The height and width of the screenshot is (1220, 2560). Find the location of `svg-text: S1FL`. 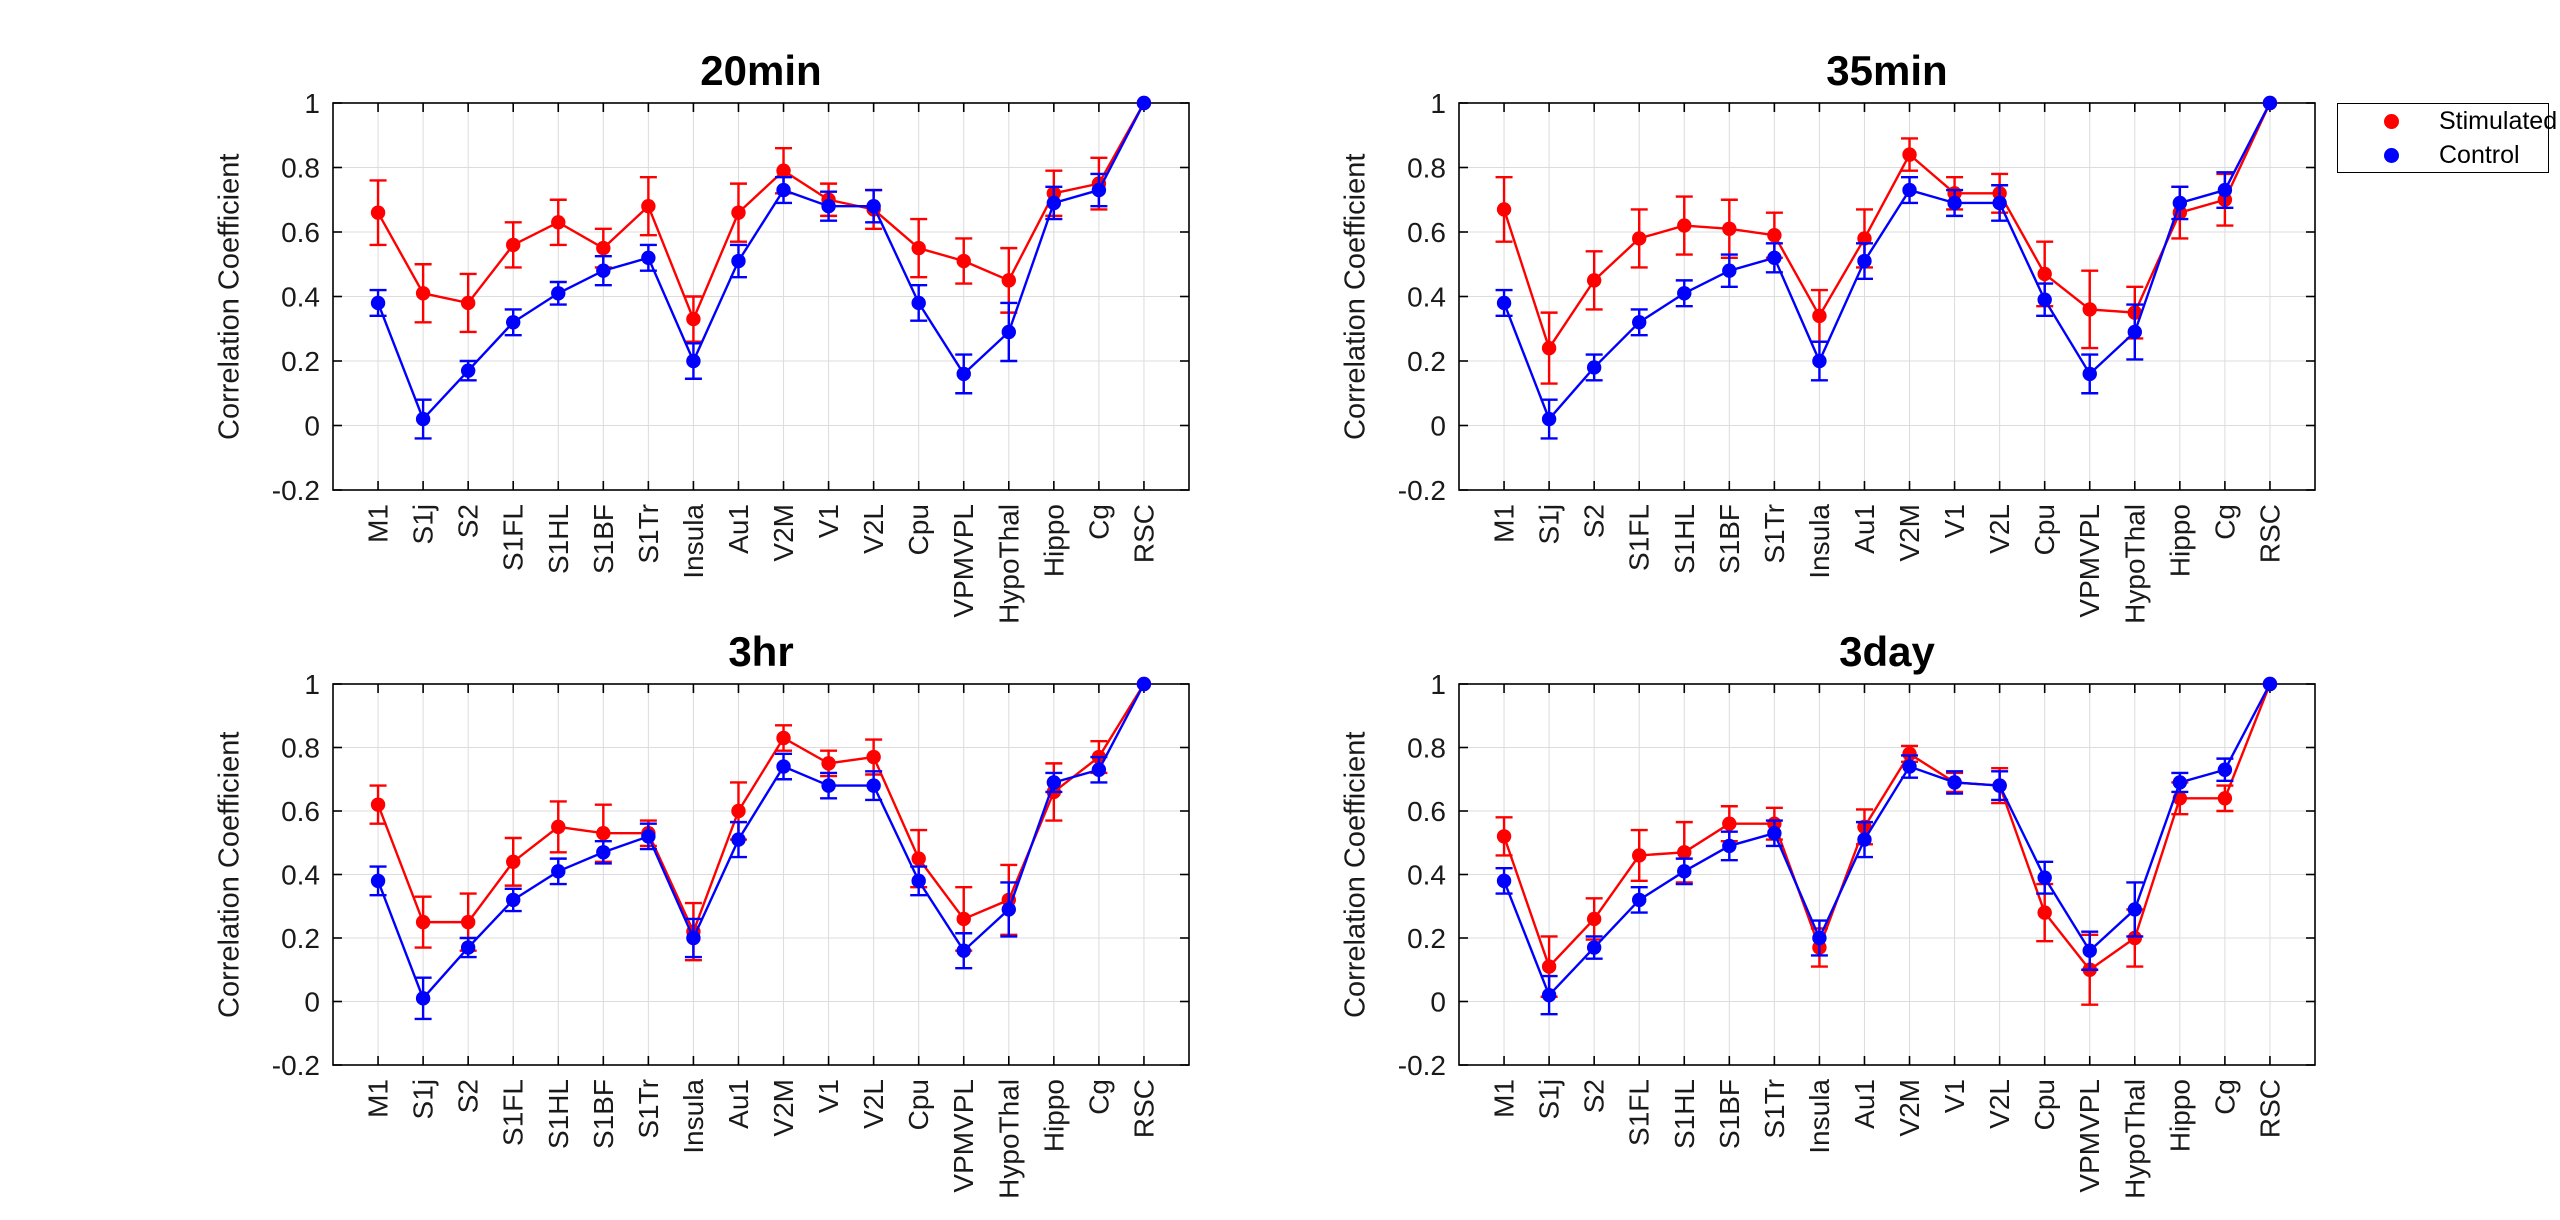

svg-text: S1FL is located at coordinates (1639, 1112).